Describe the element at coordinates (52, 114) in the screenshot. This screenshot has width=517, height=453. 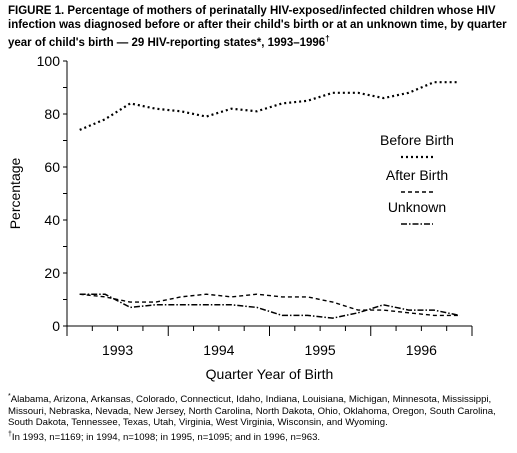
I see `y-tick-label: 80` at that location.